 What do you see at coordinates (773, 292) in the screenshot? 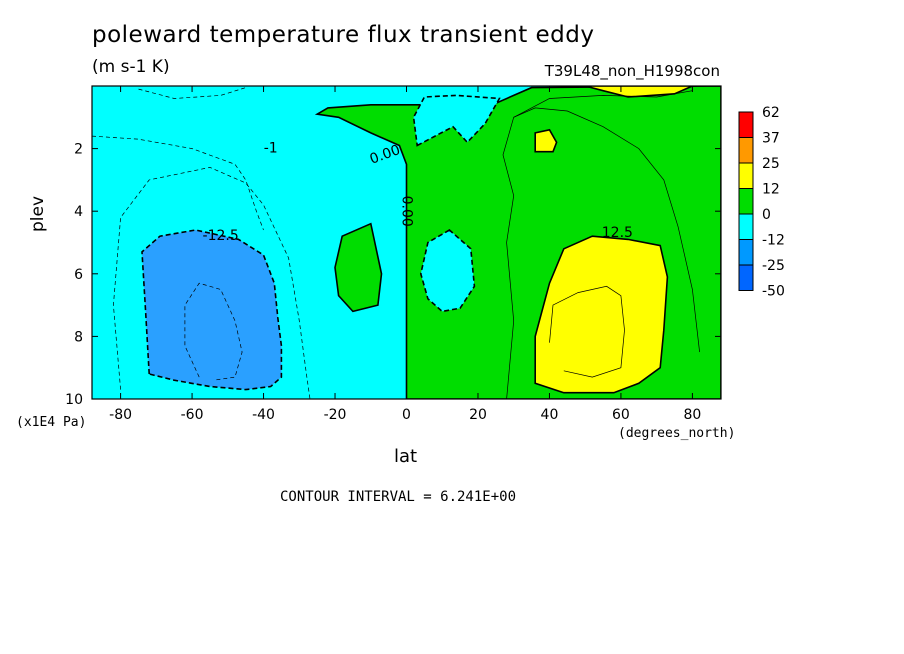
I see `colorbar-label-7: -50` at bounding box center [773, 292].